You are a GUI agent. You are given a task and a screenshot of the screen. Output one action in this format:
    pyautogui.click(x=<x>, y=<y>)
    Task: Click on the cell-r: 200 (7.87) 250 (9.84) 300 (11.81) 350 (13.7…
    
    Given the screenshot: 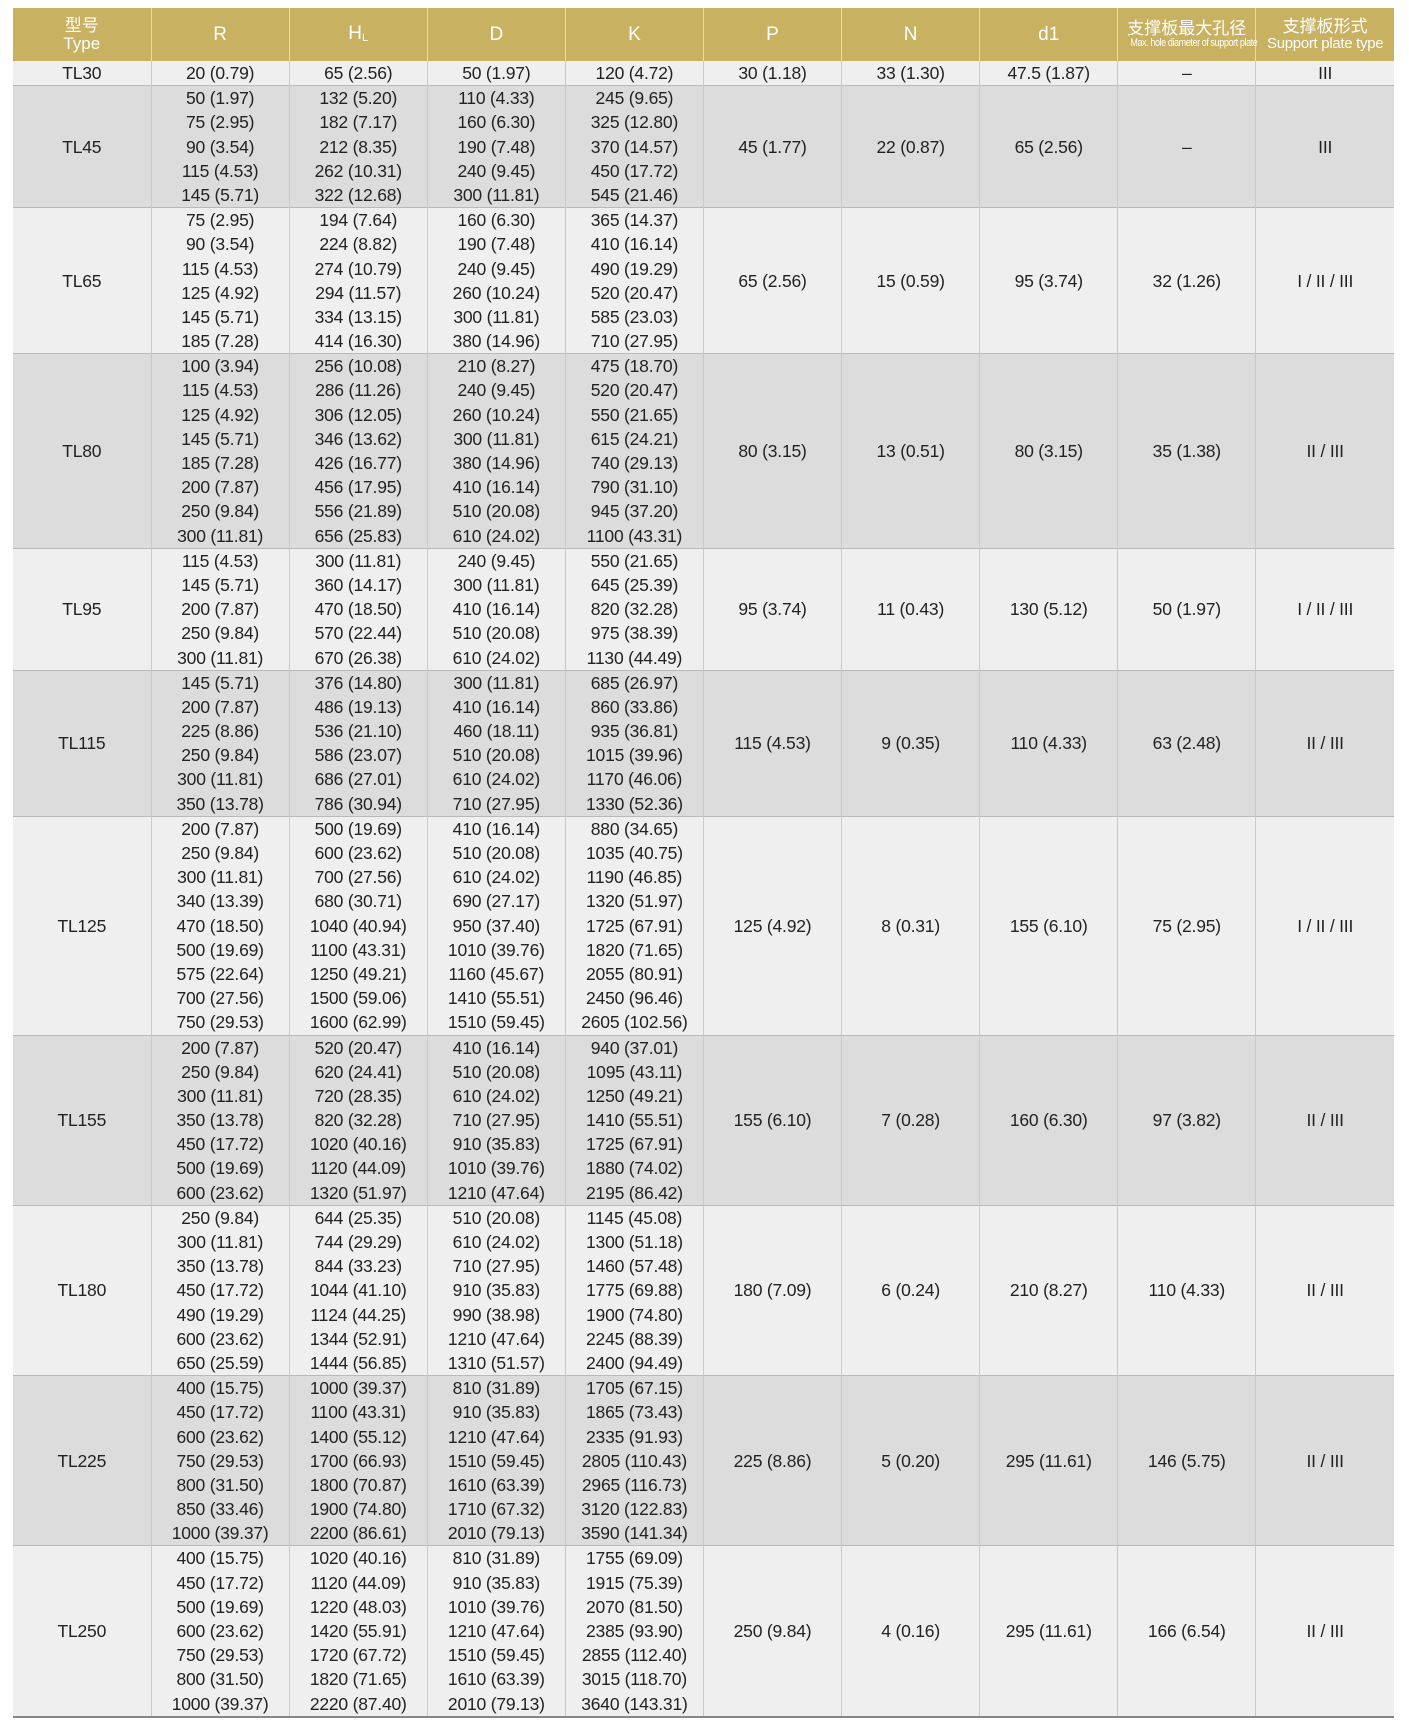 What is the action you would take?
    pyautogui.click(x=220, y=1120)
    